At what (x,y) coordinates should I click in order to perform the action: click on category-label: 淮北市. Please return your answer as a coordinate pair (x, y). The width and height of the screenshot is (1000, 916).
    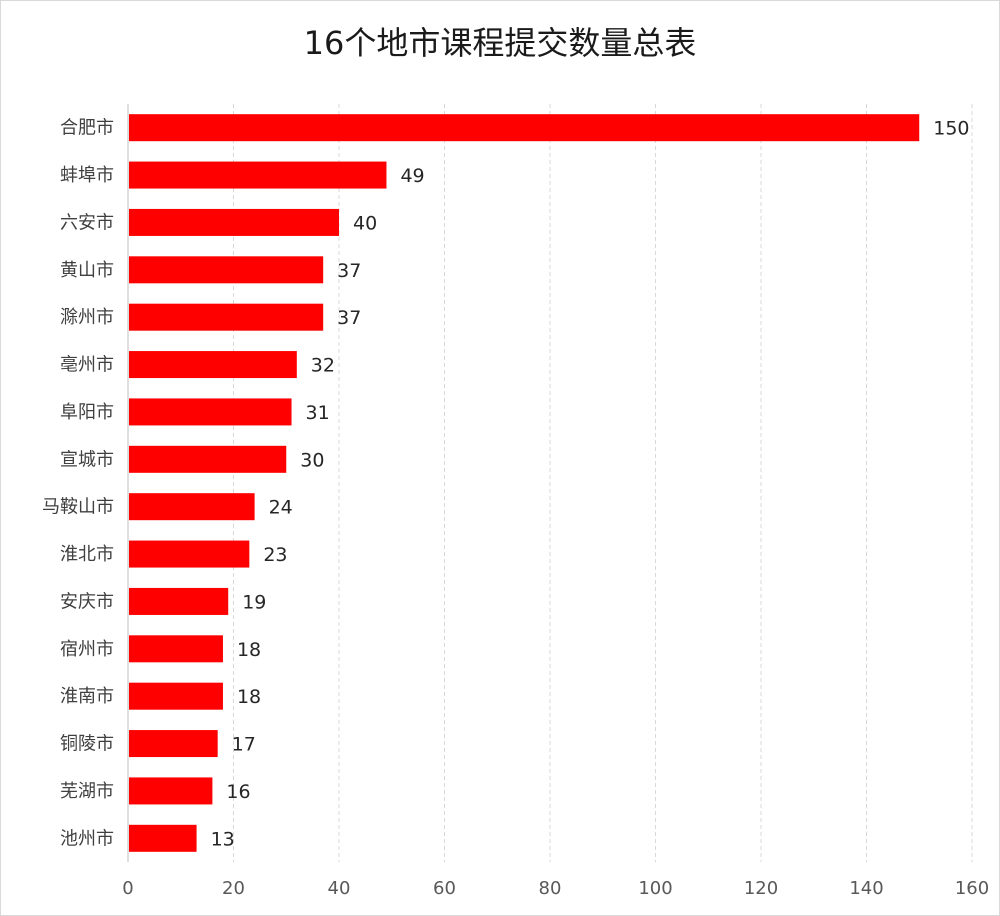
    Looking at the image, I should click on (87, 554).